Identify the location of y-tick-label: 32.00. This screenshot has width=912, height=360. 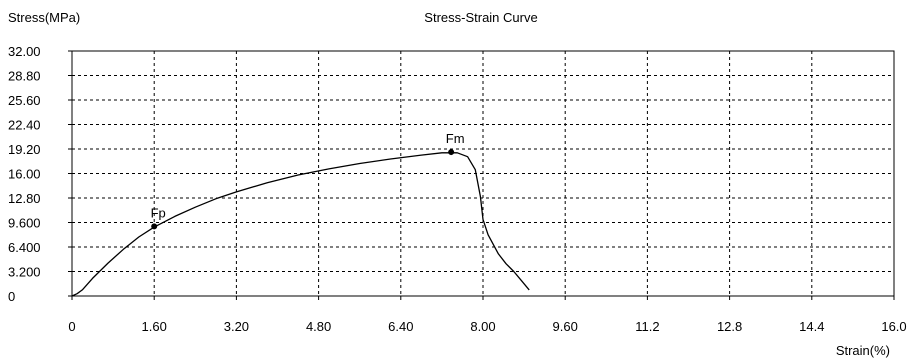
(24, 51).